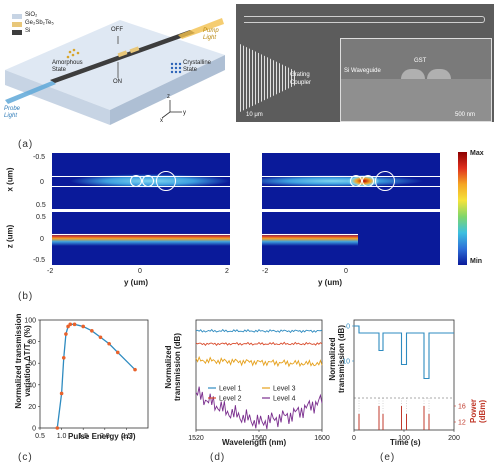  I want to click on field-map-left-top, so click(141, 181).